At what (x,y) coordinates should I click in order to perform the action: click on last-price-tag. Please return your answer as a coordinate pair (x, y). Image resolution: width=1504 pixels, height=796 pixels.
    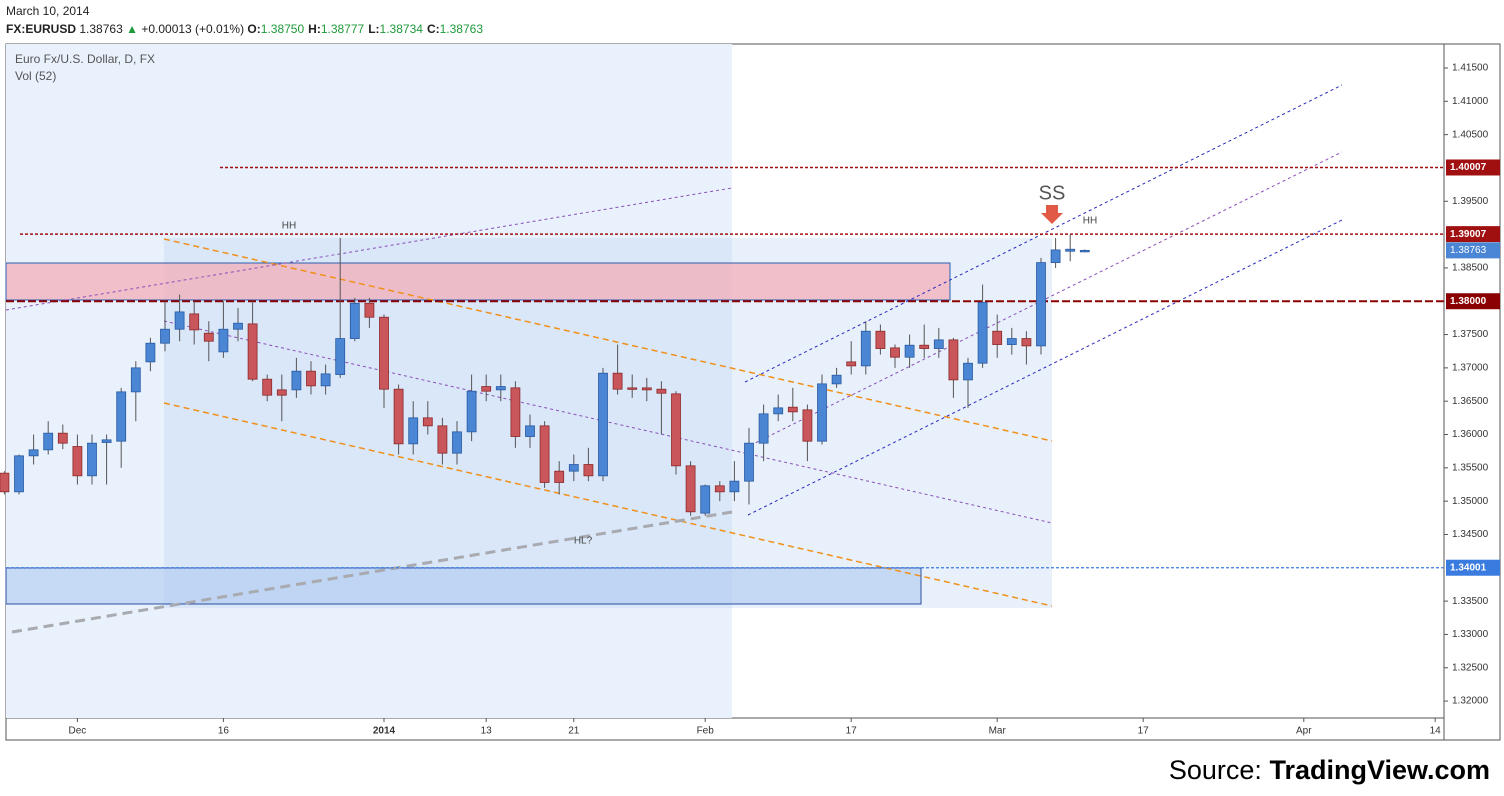
    Looking at the image, I should click on (1473, 250).